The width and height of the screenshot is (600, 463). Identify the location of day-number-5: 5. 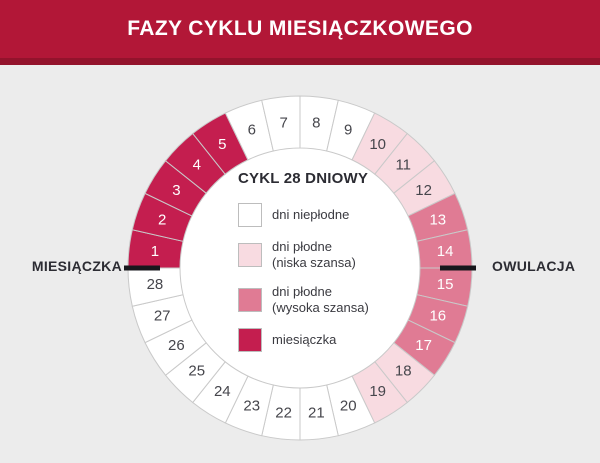
(222, 144).